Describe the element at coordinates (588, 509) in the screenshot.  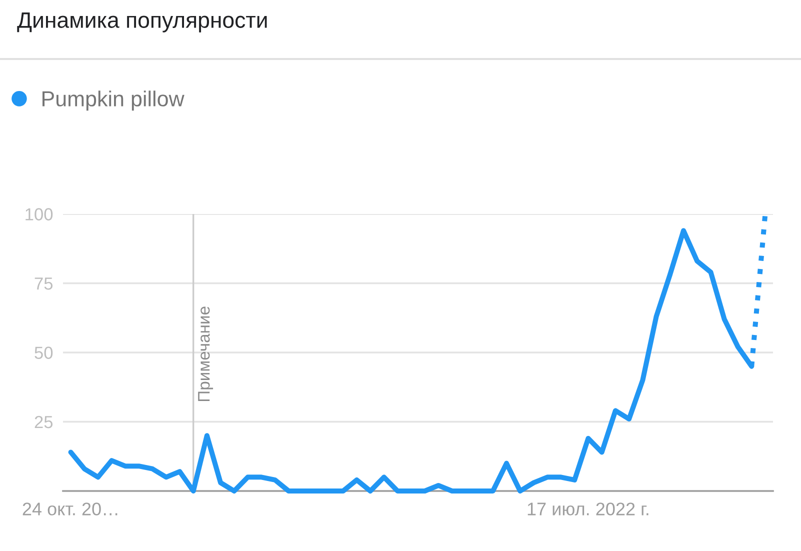
I see `x-tick-label: 17 июл. 2022 г.` at that location.